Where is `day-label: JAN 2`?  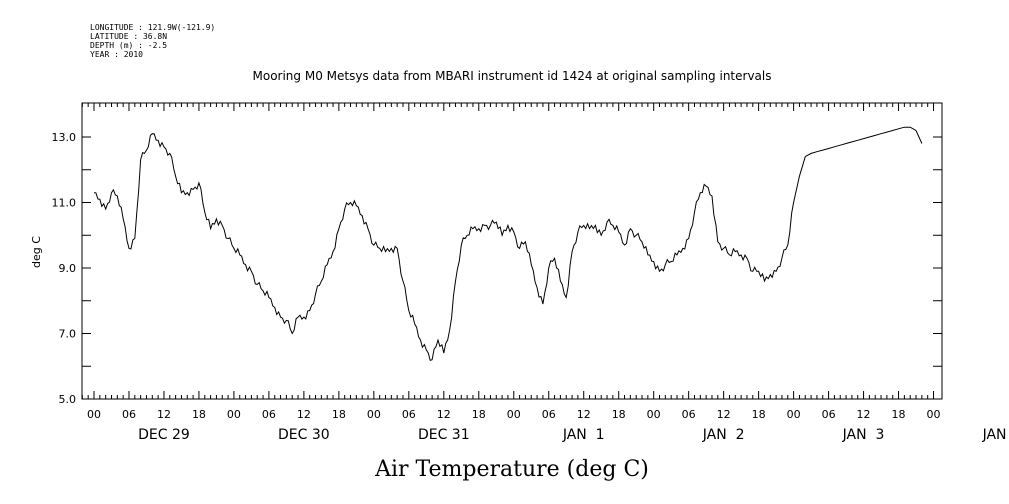
day-label: JAN 2 is located at coordinates (723, 435).